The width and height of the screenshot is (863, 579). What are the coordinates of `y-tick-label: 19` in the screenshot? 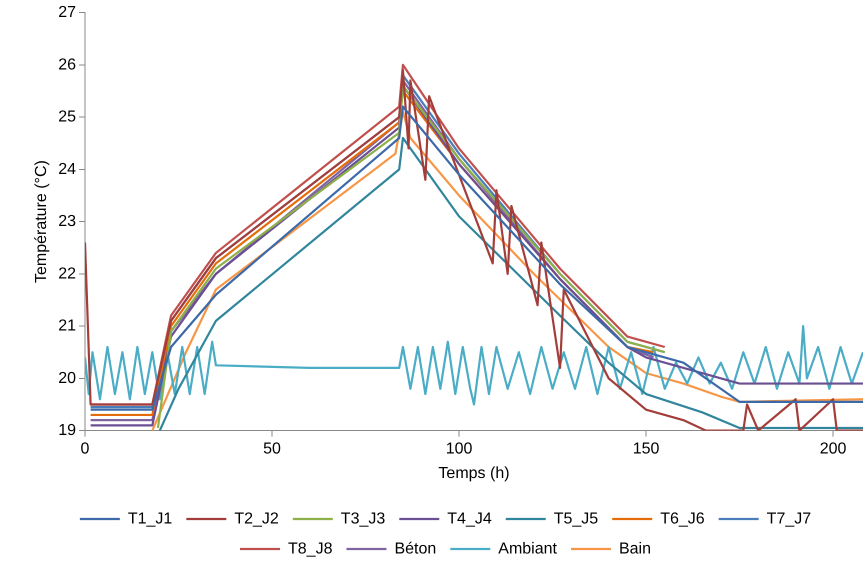 It's located at (67, 431).